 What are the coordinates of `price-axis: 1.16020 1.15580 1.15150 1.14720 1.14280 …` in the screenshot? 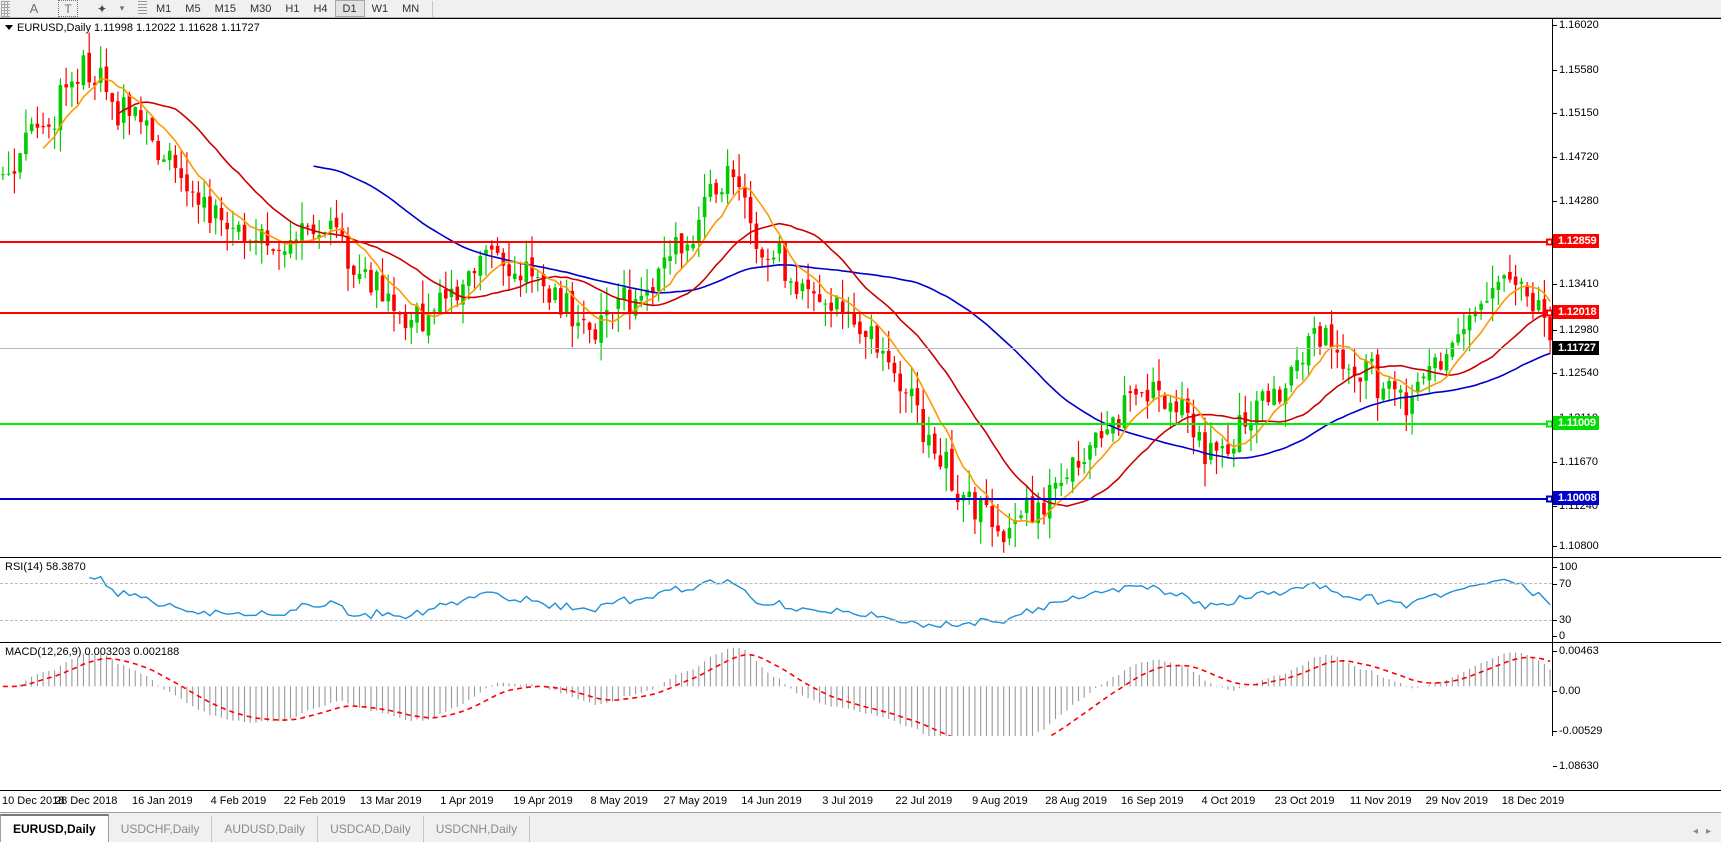 It's located at (1637, 395).